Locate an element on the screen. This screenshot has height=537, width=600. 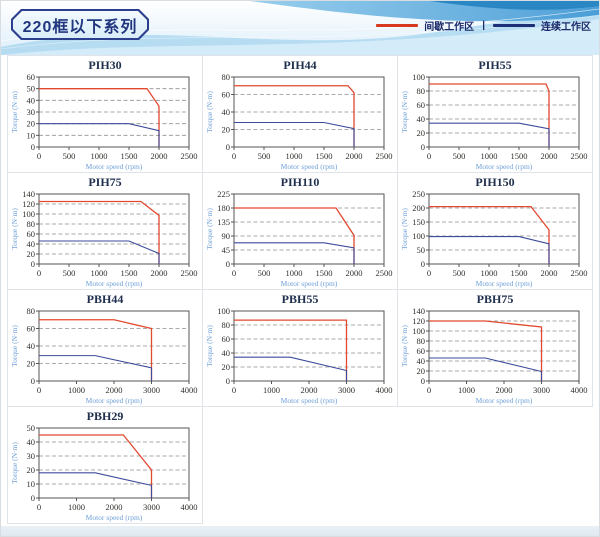
y-tick-label: 200 is located at coordinates (418, 208).